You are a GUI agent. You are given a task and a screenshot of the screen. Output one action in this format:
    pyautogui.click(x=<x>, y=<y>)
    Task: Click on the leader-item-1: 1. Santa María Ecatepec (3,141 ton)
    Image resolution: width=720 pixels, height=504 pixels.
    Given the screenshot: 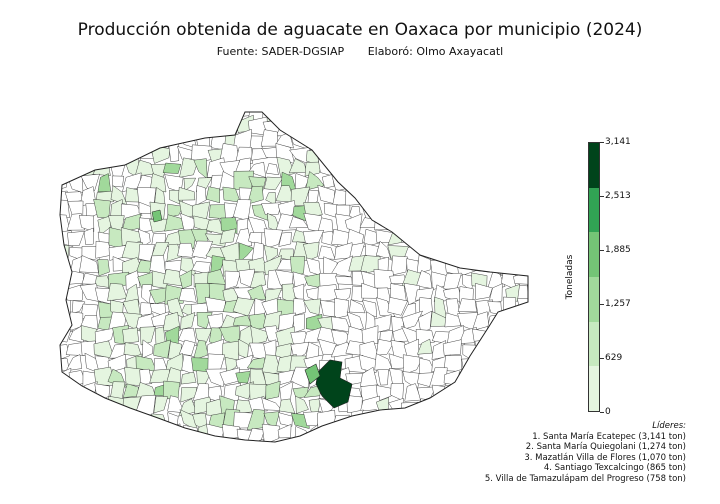 What is the action you would take?
    pyautogui.click(x=609, y=436)
    